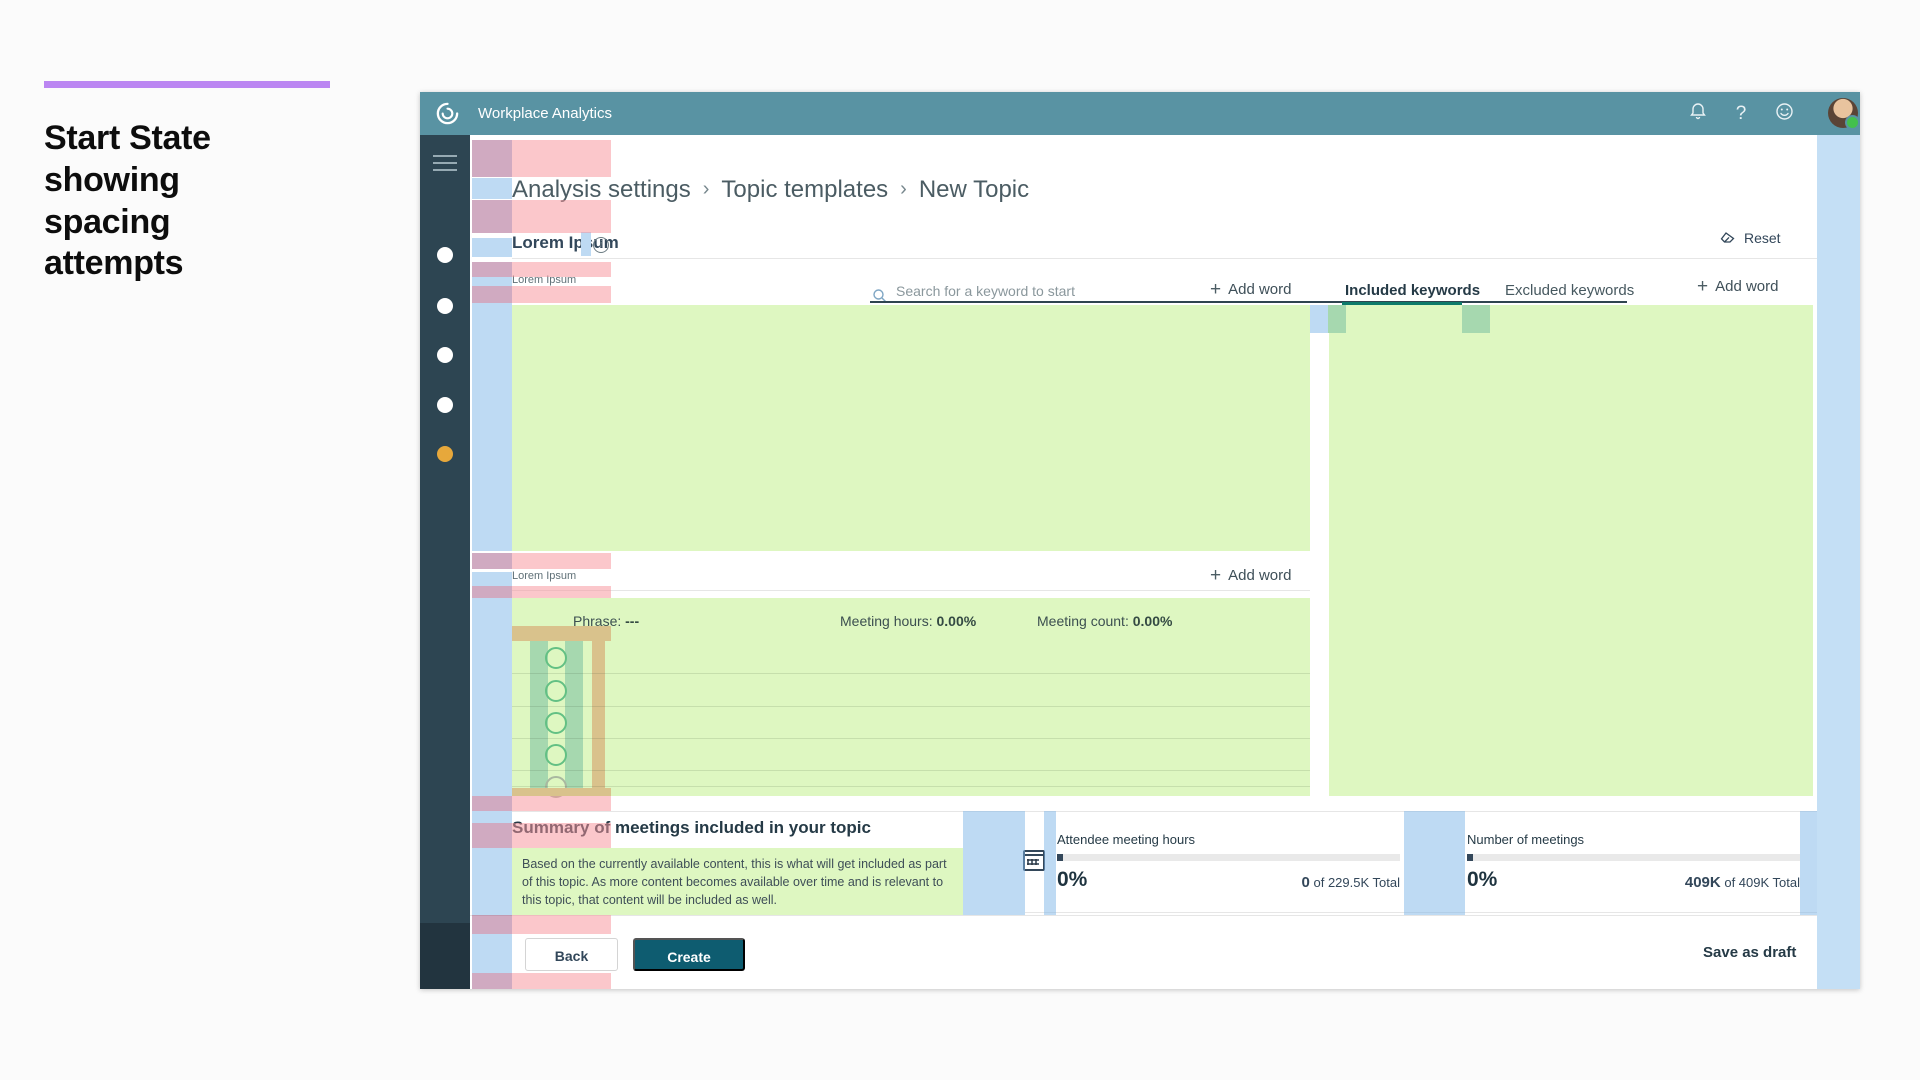  Describe the element at coordinates (571, 954) in the screenshot. I see `back-button: Back` at that location.